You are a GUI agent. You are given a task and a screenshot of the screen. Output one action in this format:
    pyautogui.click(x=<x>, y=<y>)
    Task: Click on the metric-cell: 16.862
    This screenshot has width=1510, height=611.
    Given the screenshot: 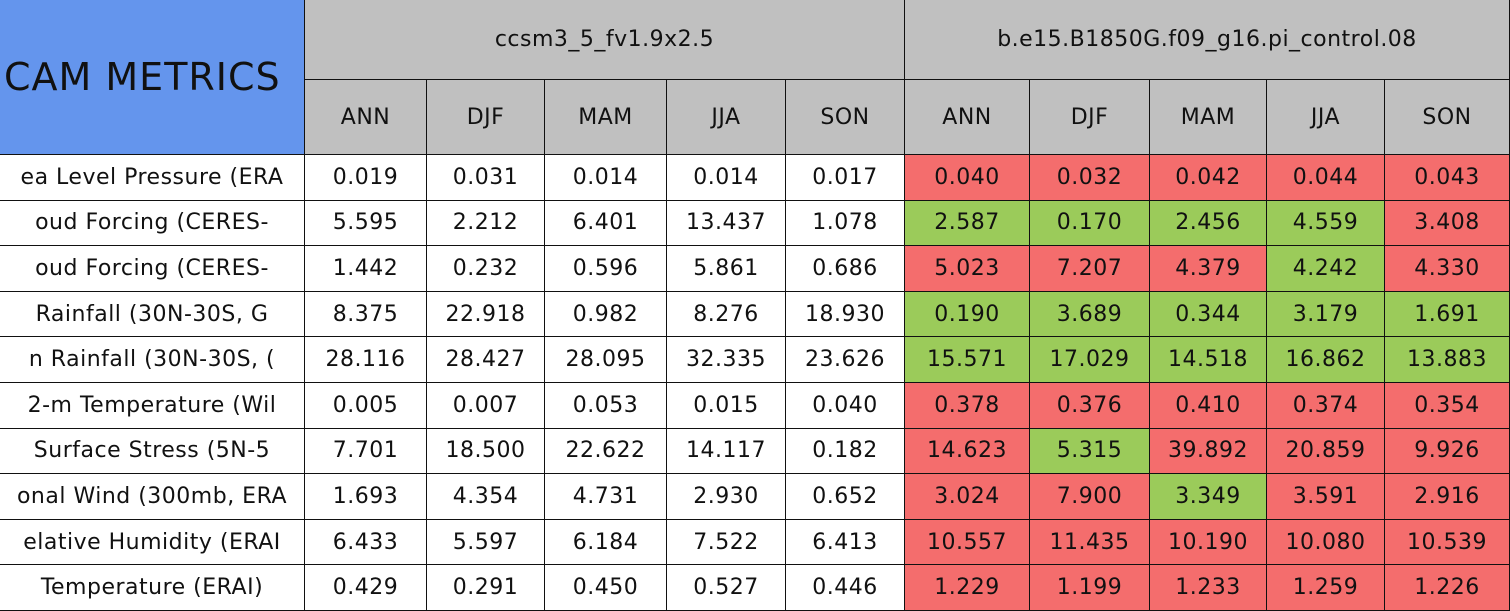 What is the action you would take?
    pyautogui.click(x=1326, y=360)
    